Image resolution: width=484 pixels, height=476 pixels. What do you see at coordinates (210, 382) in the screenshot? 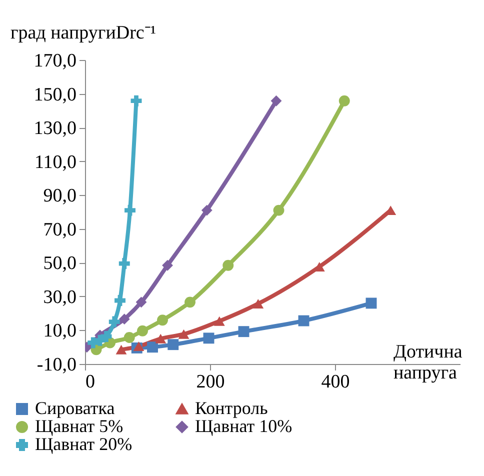
I see `x-tick-label: 200` at bounding box center [210, 382].